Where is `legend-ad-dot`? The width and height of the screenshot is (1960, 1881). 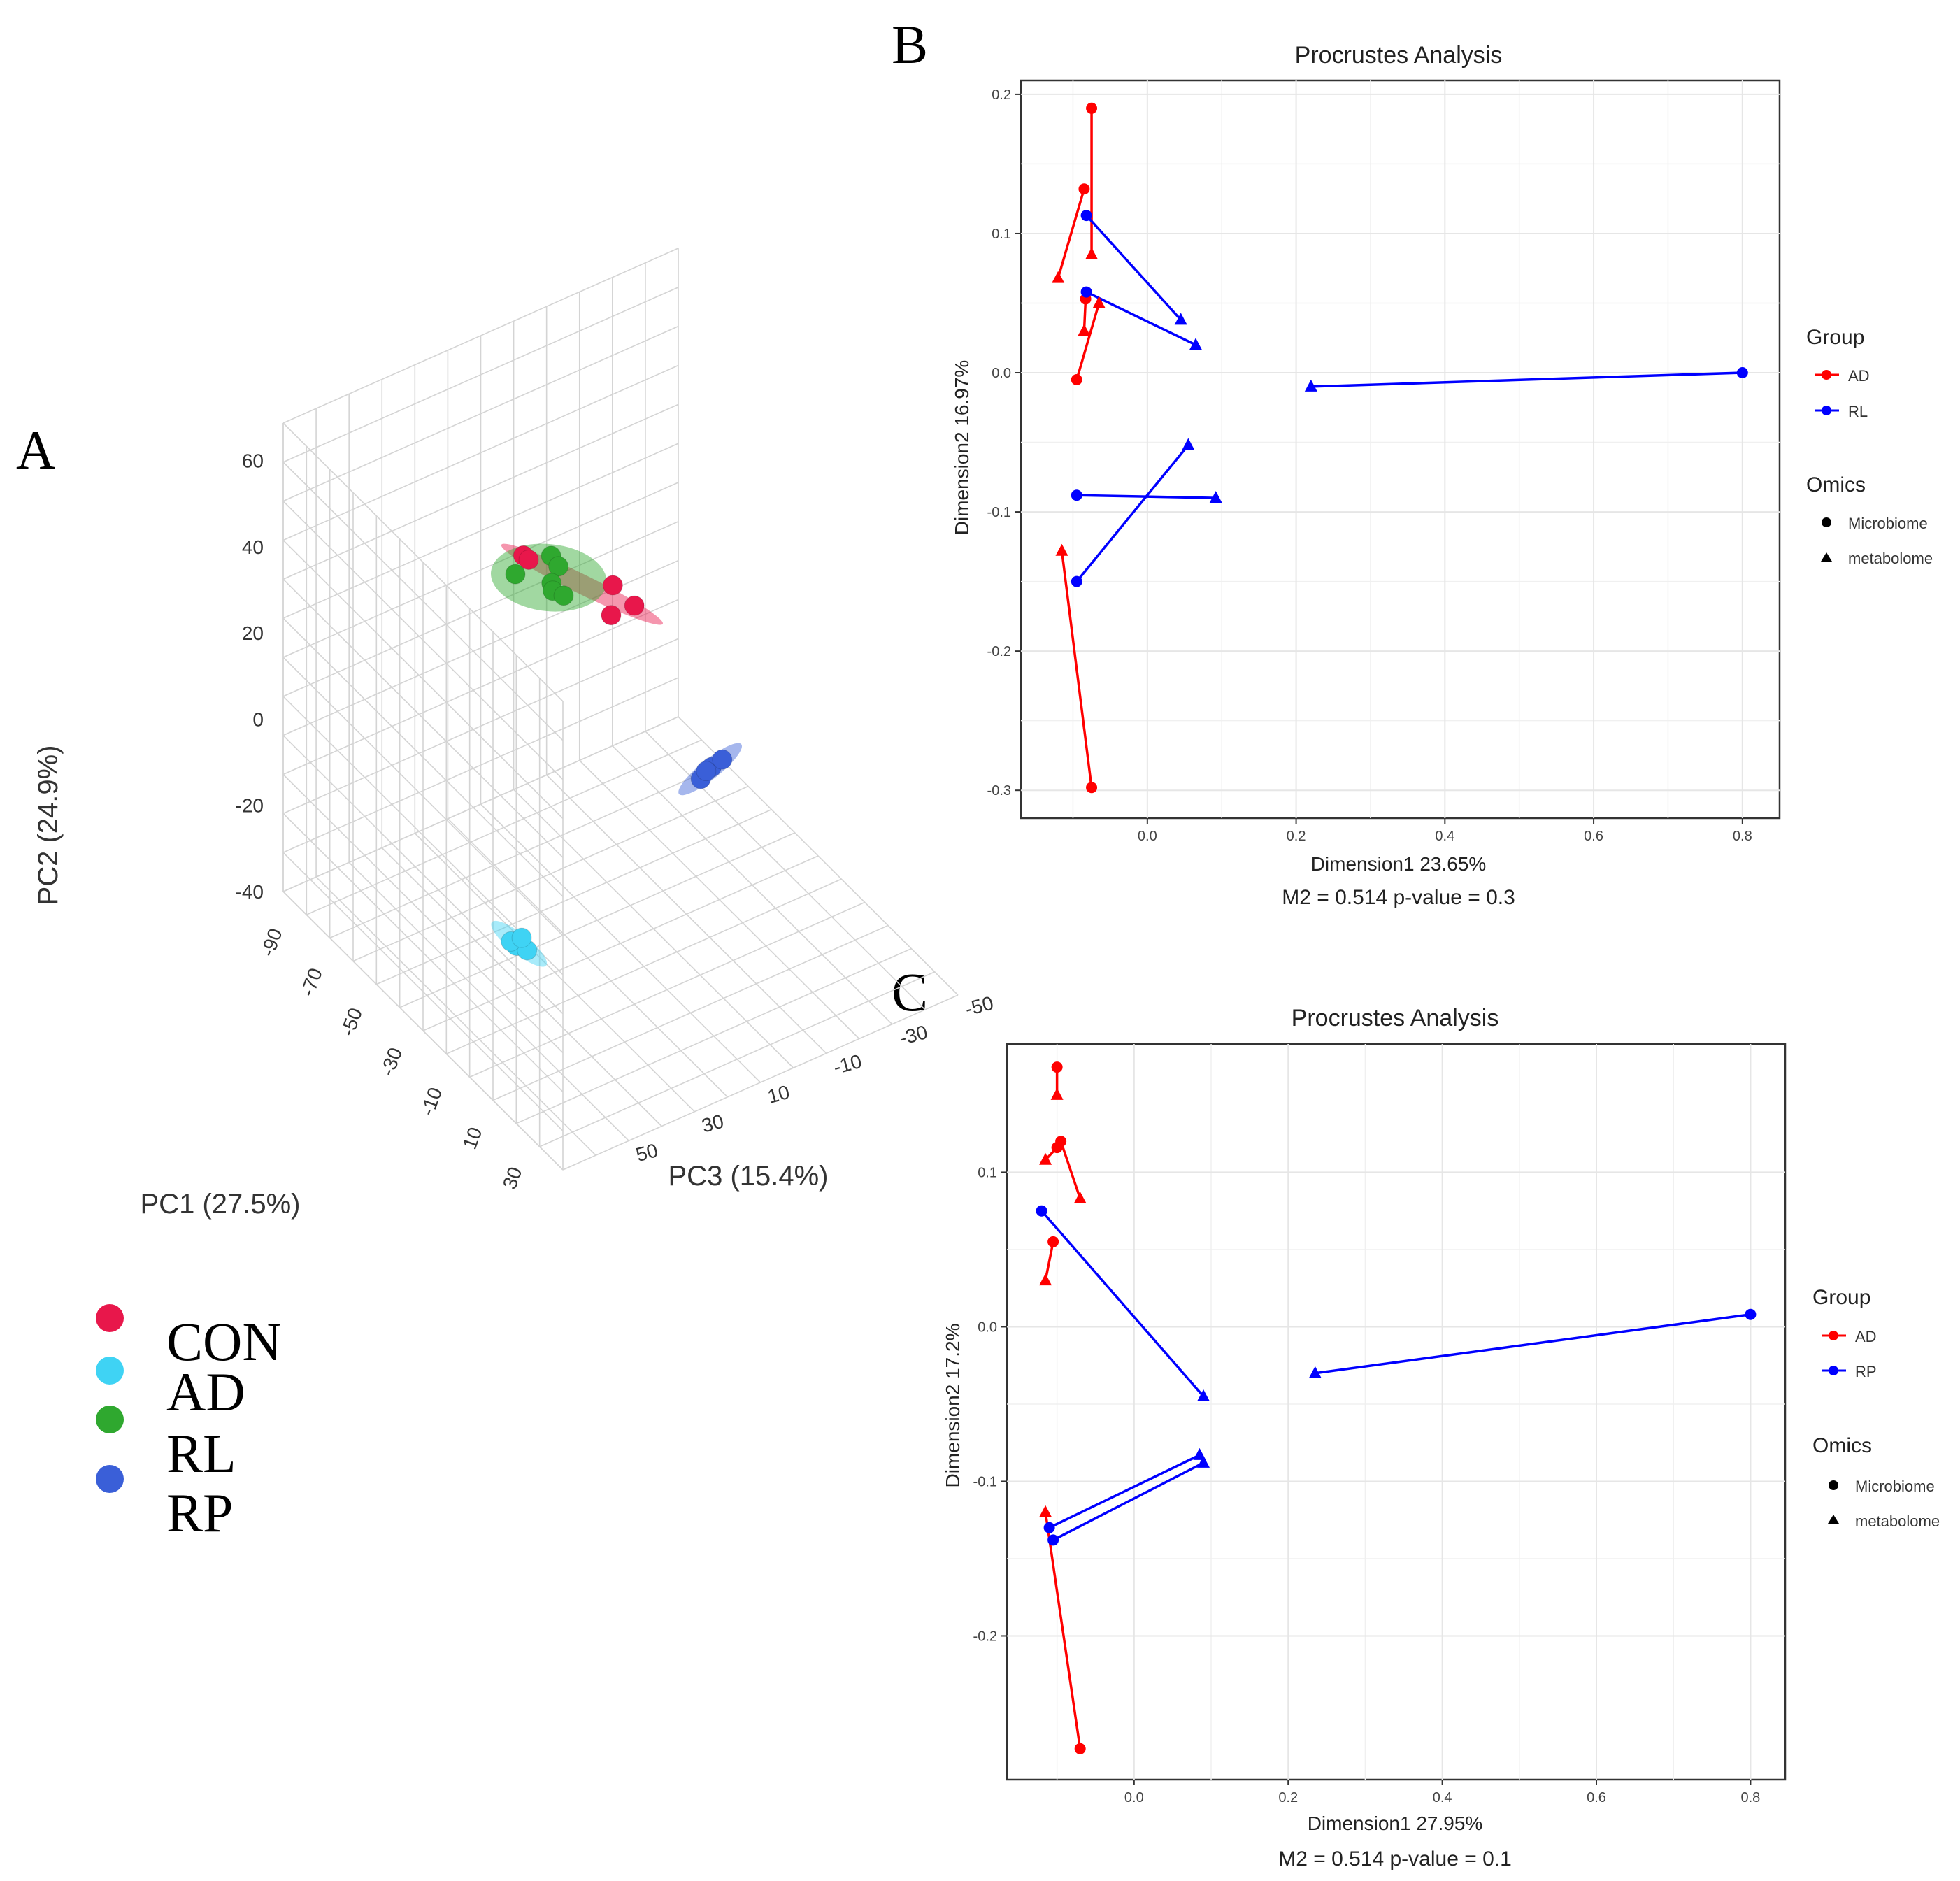
legend-ad-dot is located at coordinates (1833, 1335).